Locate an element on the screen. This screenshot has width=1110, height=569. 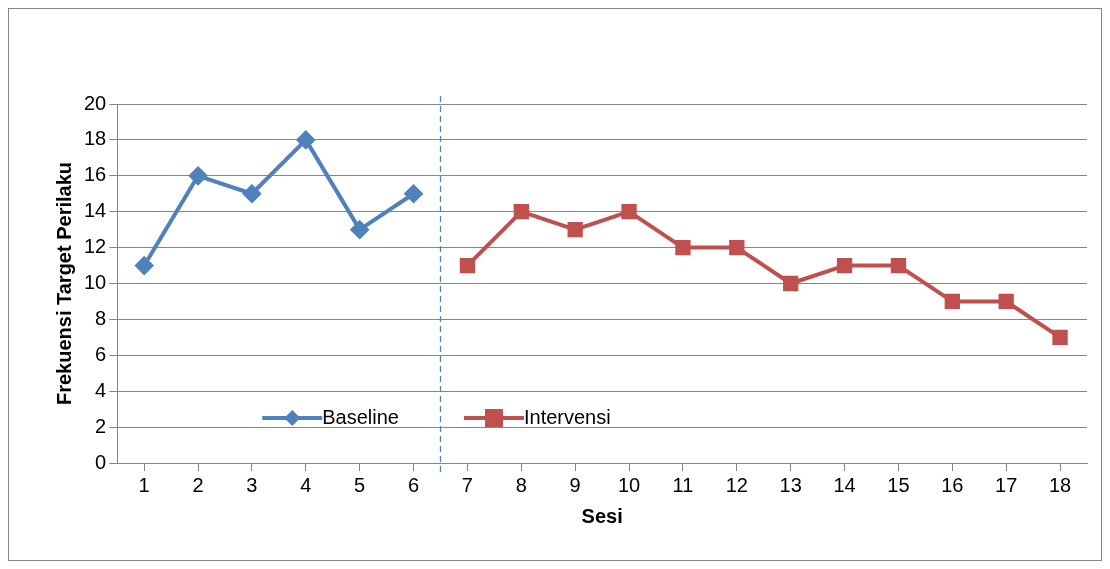
x-tick-label: 17 is located at coordinates (1006, 484).